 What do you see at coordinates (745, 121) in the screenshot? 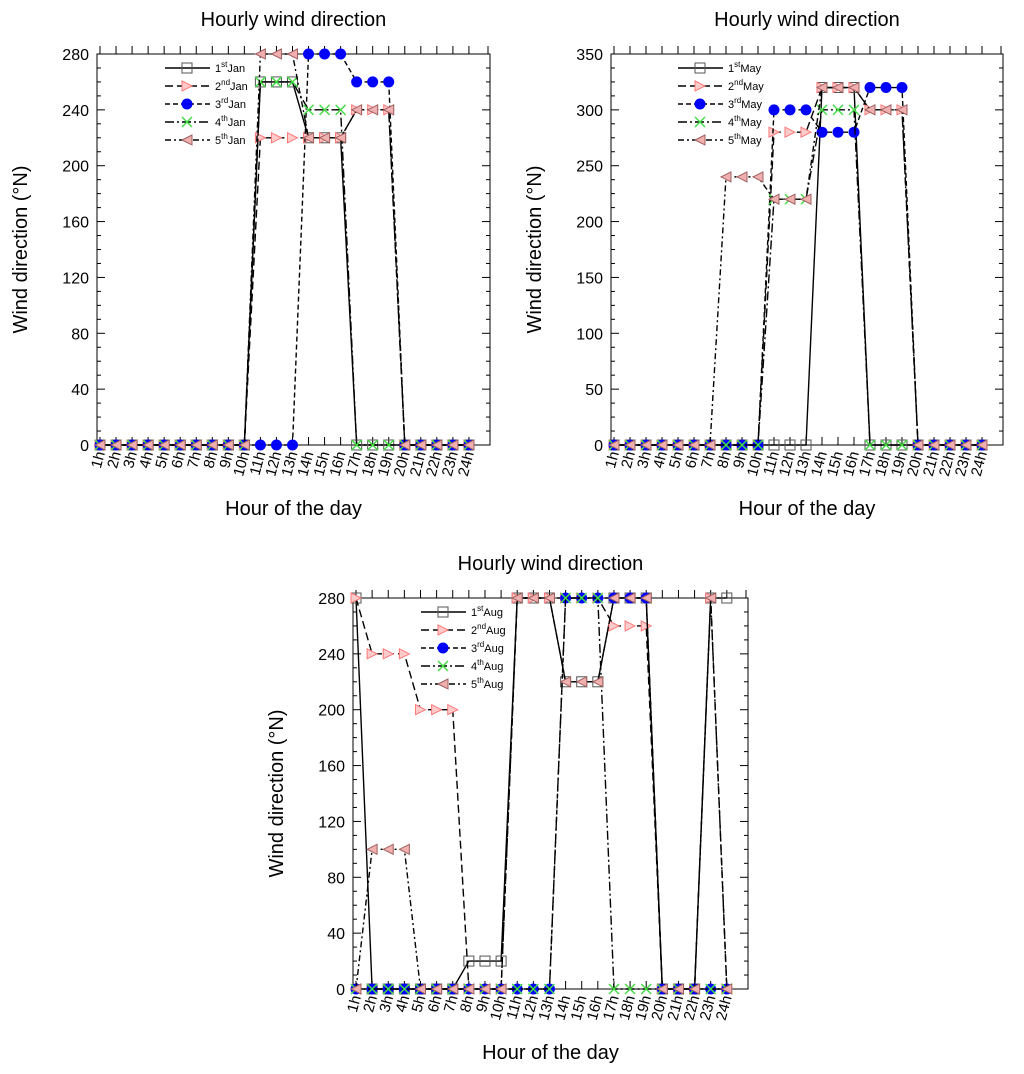
I see `legend-entry: 4thMay` at bounding box center [745, 121].